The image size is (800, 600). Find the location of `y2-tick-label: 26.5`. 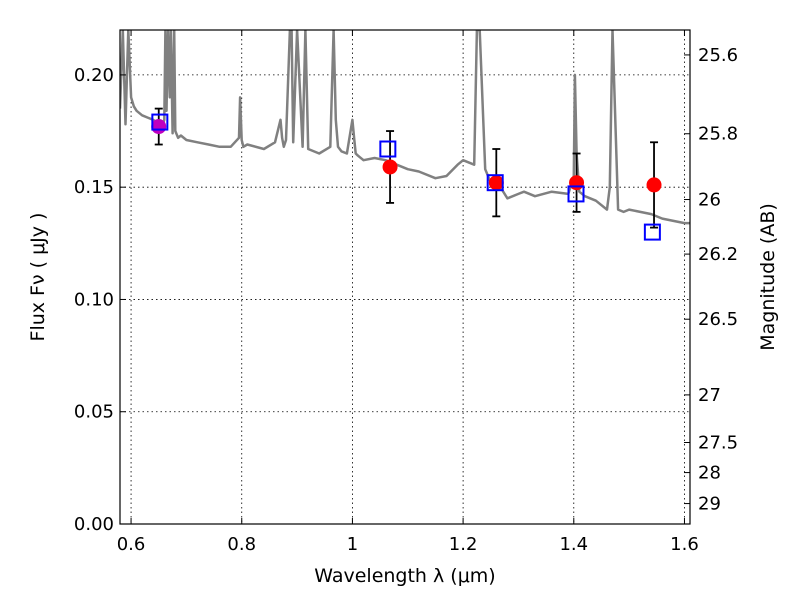

y2-tick-label: 26.5 is located at coordinates (718, 319).